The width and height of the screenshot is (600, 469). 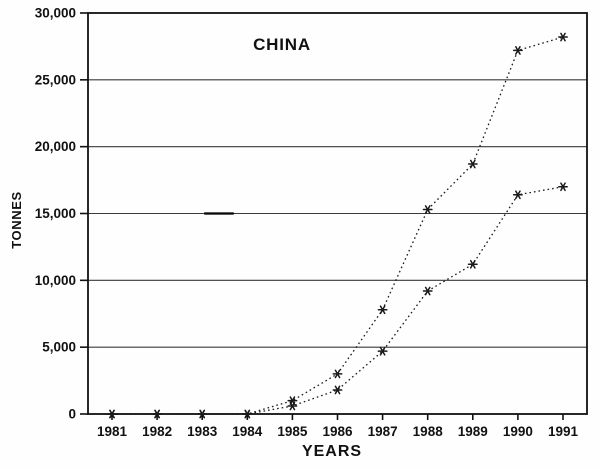 I want to click on y-tick-label: 20,000, so click(x=55, y=146).